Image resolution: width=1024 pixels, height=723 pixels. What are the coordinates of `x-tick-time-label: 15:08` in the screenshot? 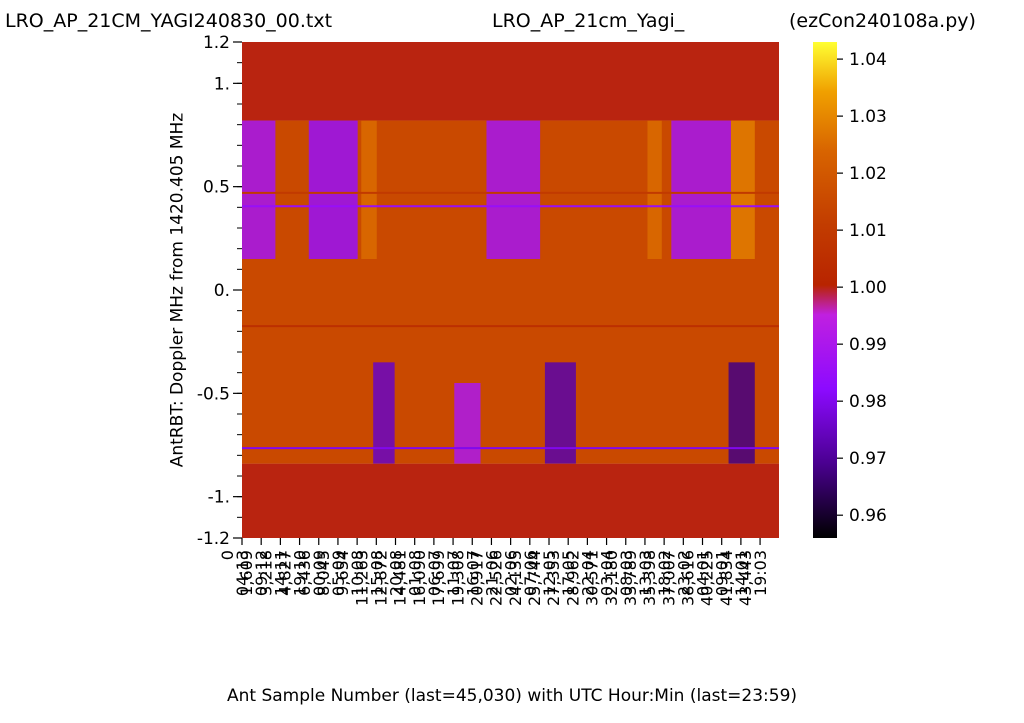 It's located at (376, 573).